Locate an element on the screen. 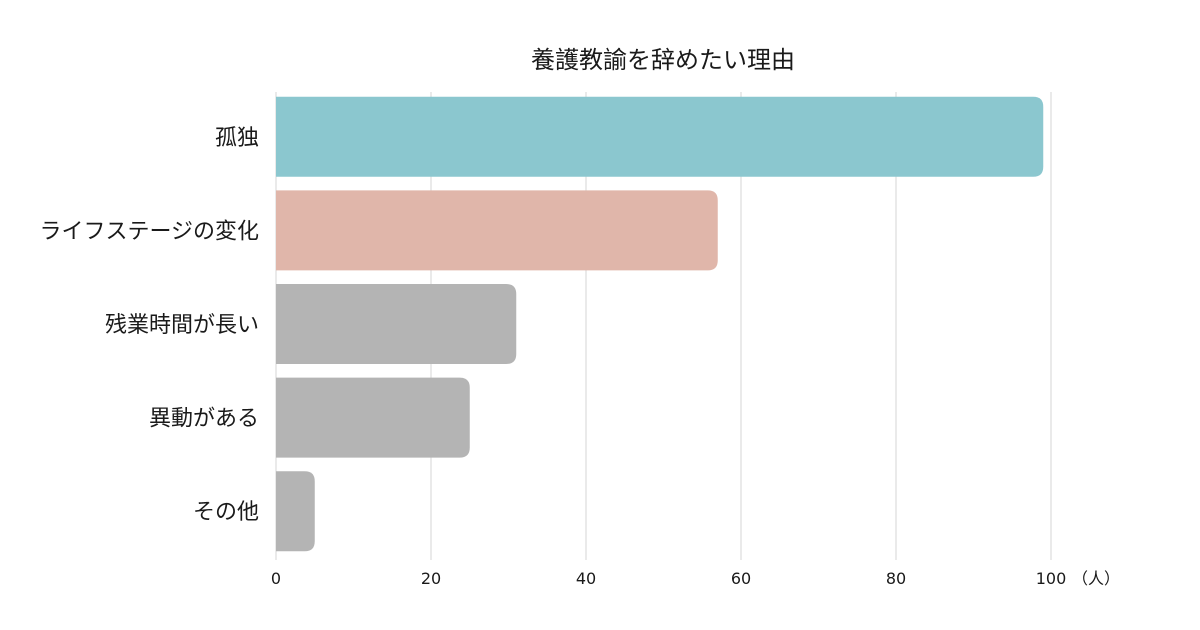 The image size is (1200, 630). x-axis-unit-label: （人） is located at coordinates (1096, 578).